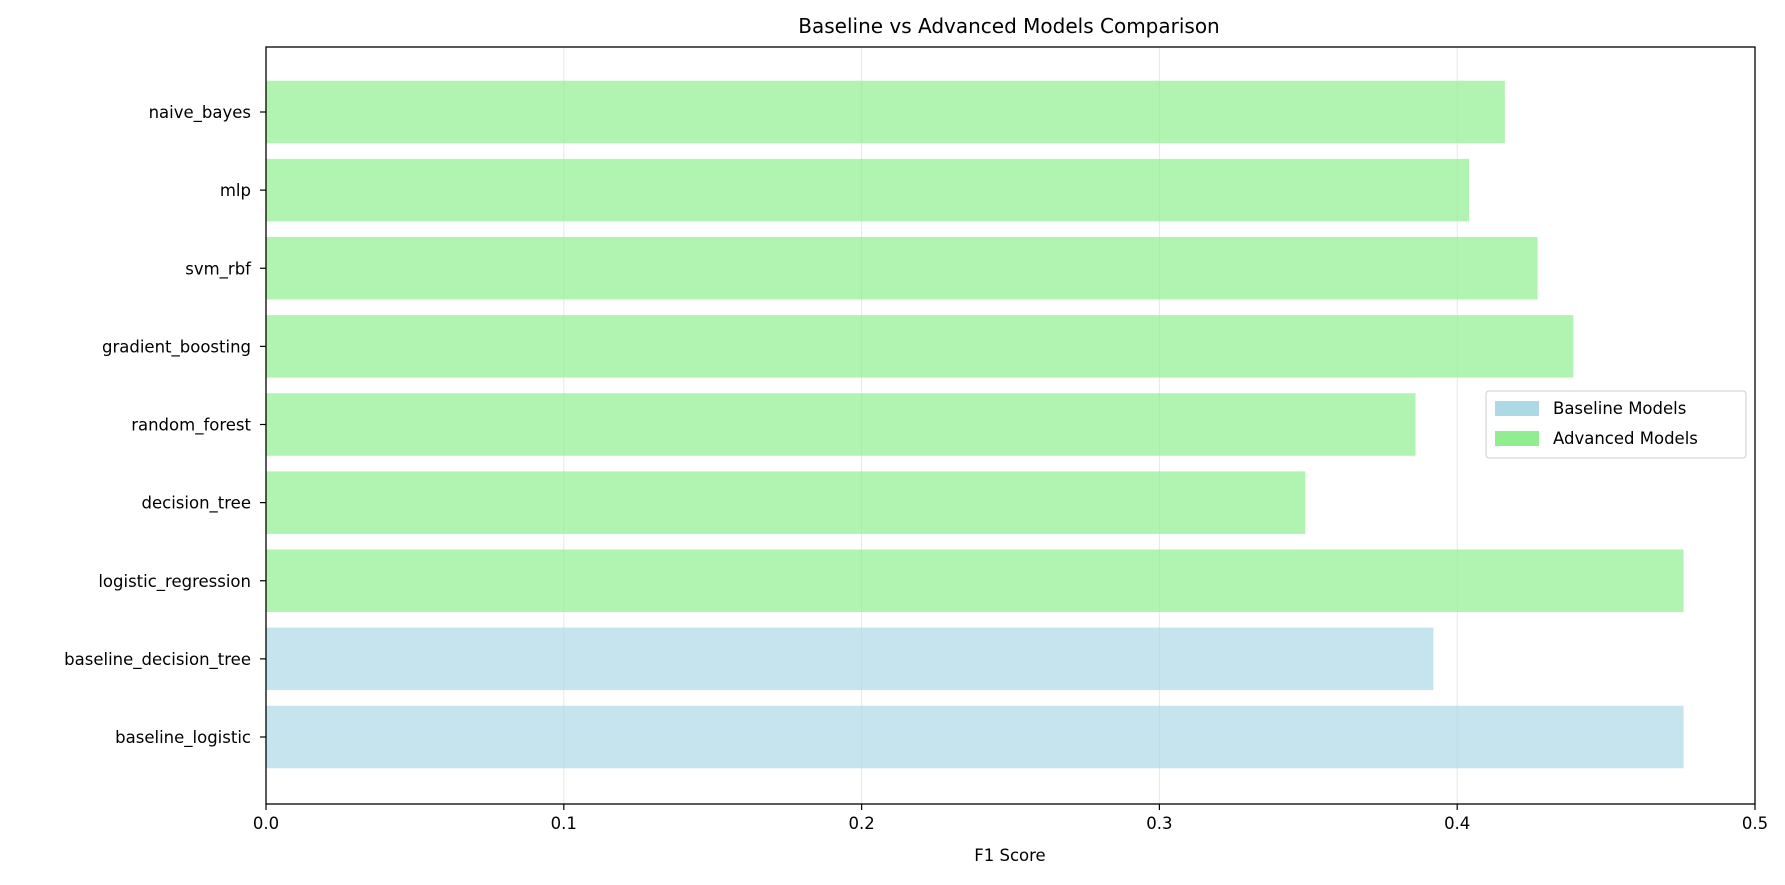  What do you see at coordinates (1625, 438) in the screenshot?
I see `legend-label-advanced: Advanced Models` at bounding box center [1625, 438].